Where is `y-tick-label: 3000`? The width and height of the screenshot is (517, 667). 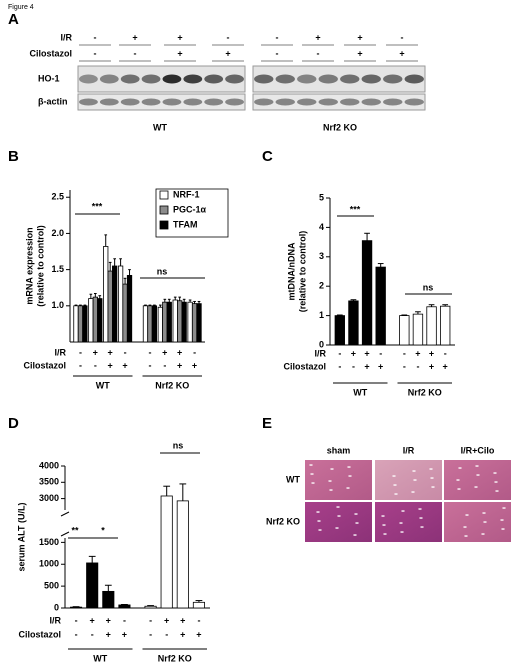 y-tick-label: 3000 is located at coordinates (49, 498).